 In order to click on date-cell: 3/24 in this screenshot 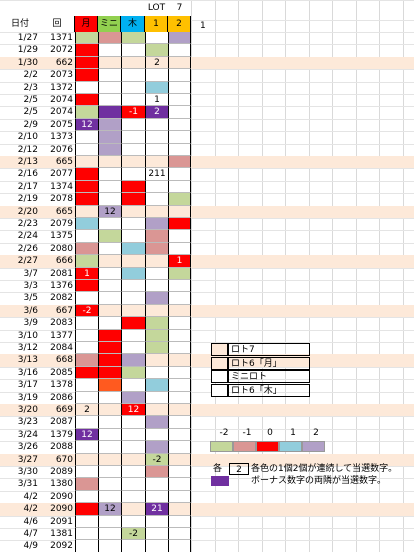, I will do `click(27, 434)`.